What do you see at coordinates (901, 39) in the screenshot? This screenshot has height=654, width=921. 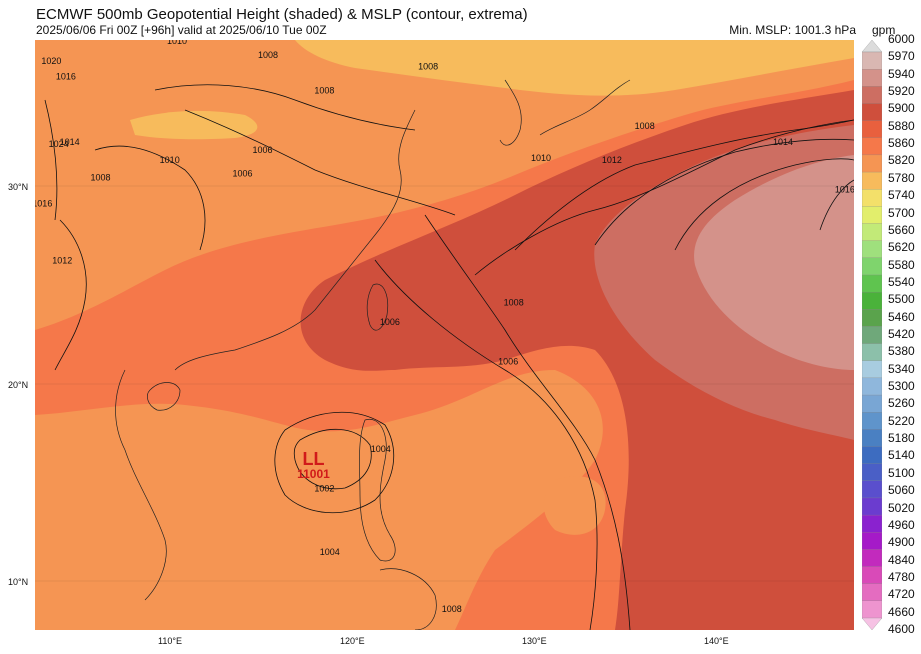 I see `colorbar-tick-label: 6000` at bounding box center [901, 39].